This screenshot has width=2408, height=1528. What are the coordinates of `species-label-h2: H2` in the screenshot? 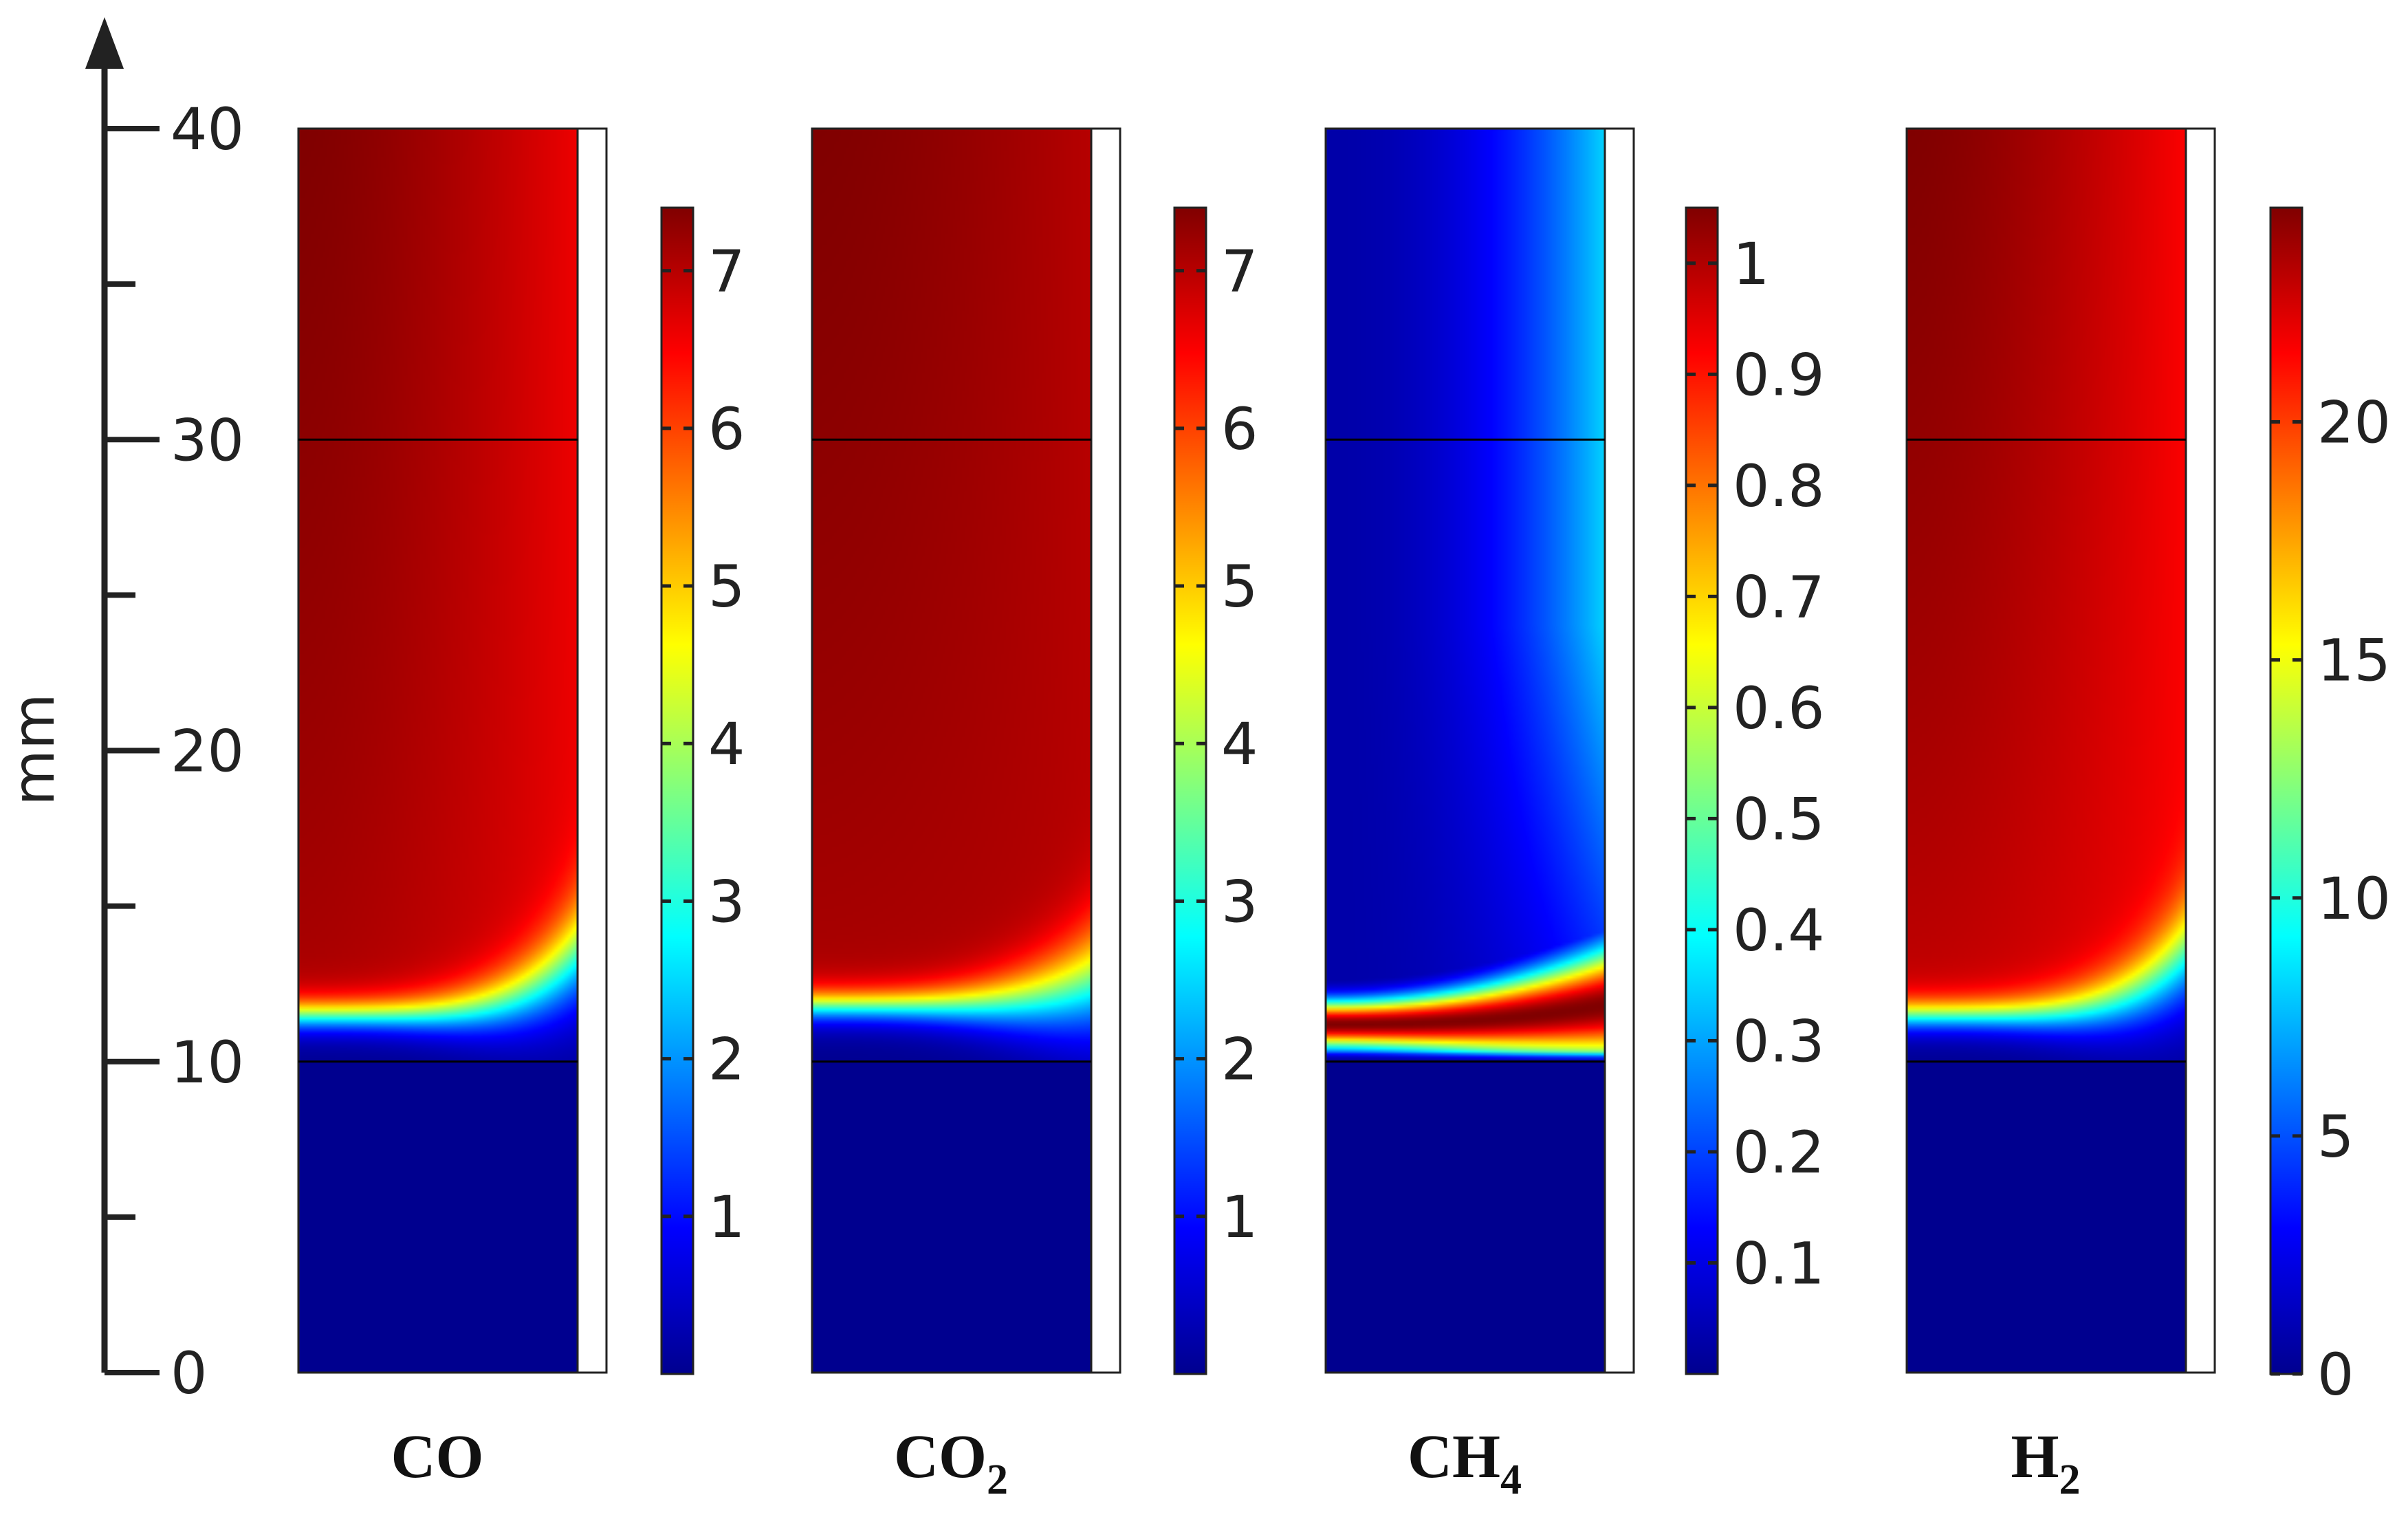 It's located at (2045, 1463).